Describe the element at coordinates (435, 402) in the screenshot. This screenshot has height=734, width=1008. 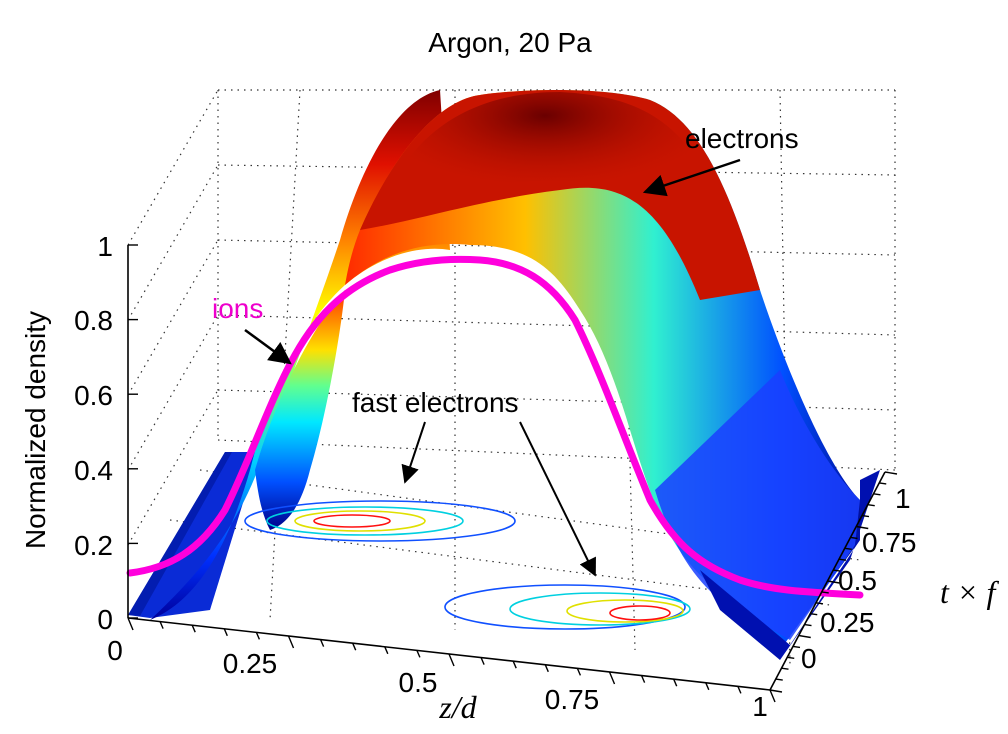
I see `annotation-fast-electrons: fast electrons` at that location.